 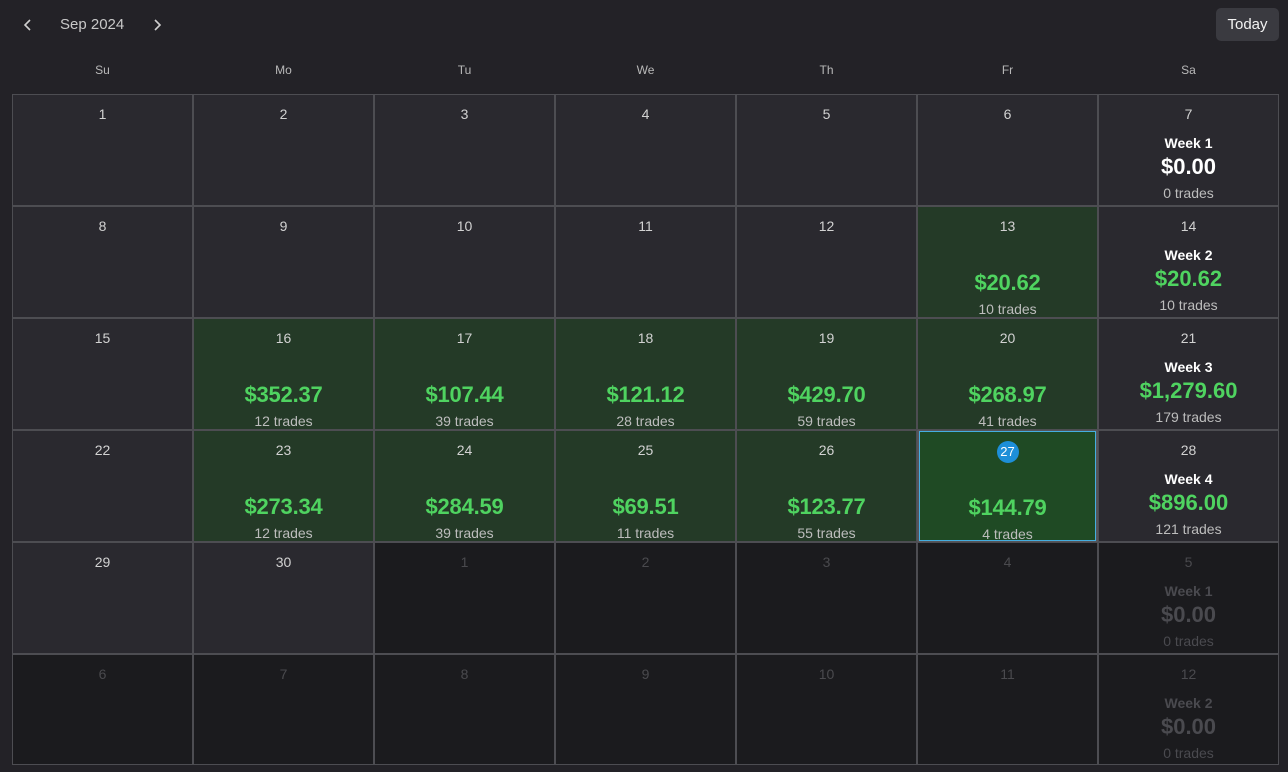 I want to click on day-cell: 15, so click(x=102, y=374).